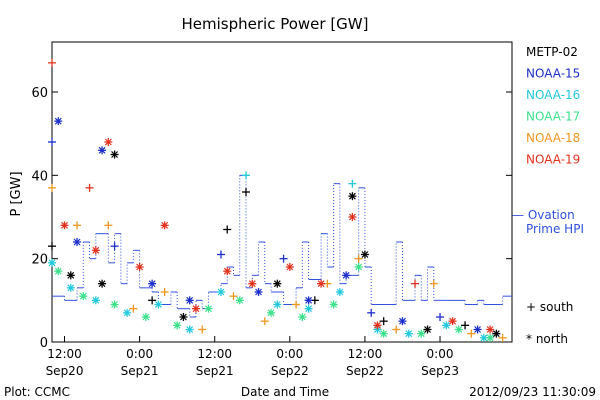 The height and width of the screenshot is (400, 600). Describe the element at coordinates (215, 371) in the screenshot. I see `x-tick-label-date: Sep21` at that location.